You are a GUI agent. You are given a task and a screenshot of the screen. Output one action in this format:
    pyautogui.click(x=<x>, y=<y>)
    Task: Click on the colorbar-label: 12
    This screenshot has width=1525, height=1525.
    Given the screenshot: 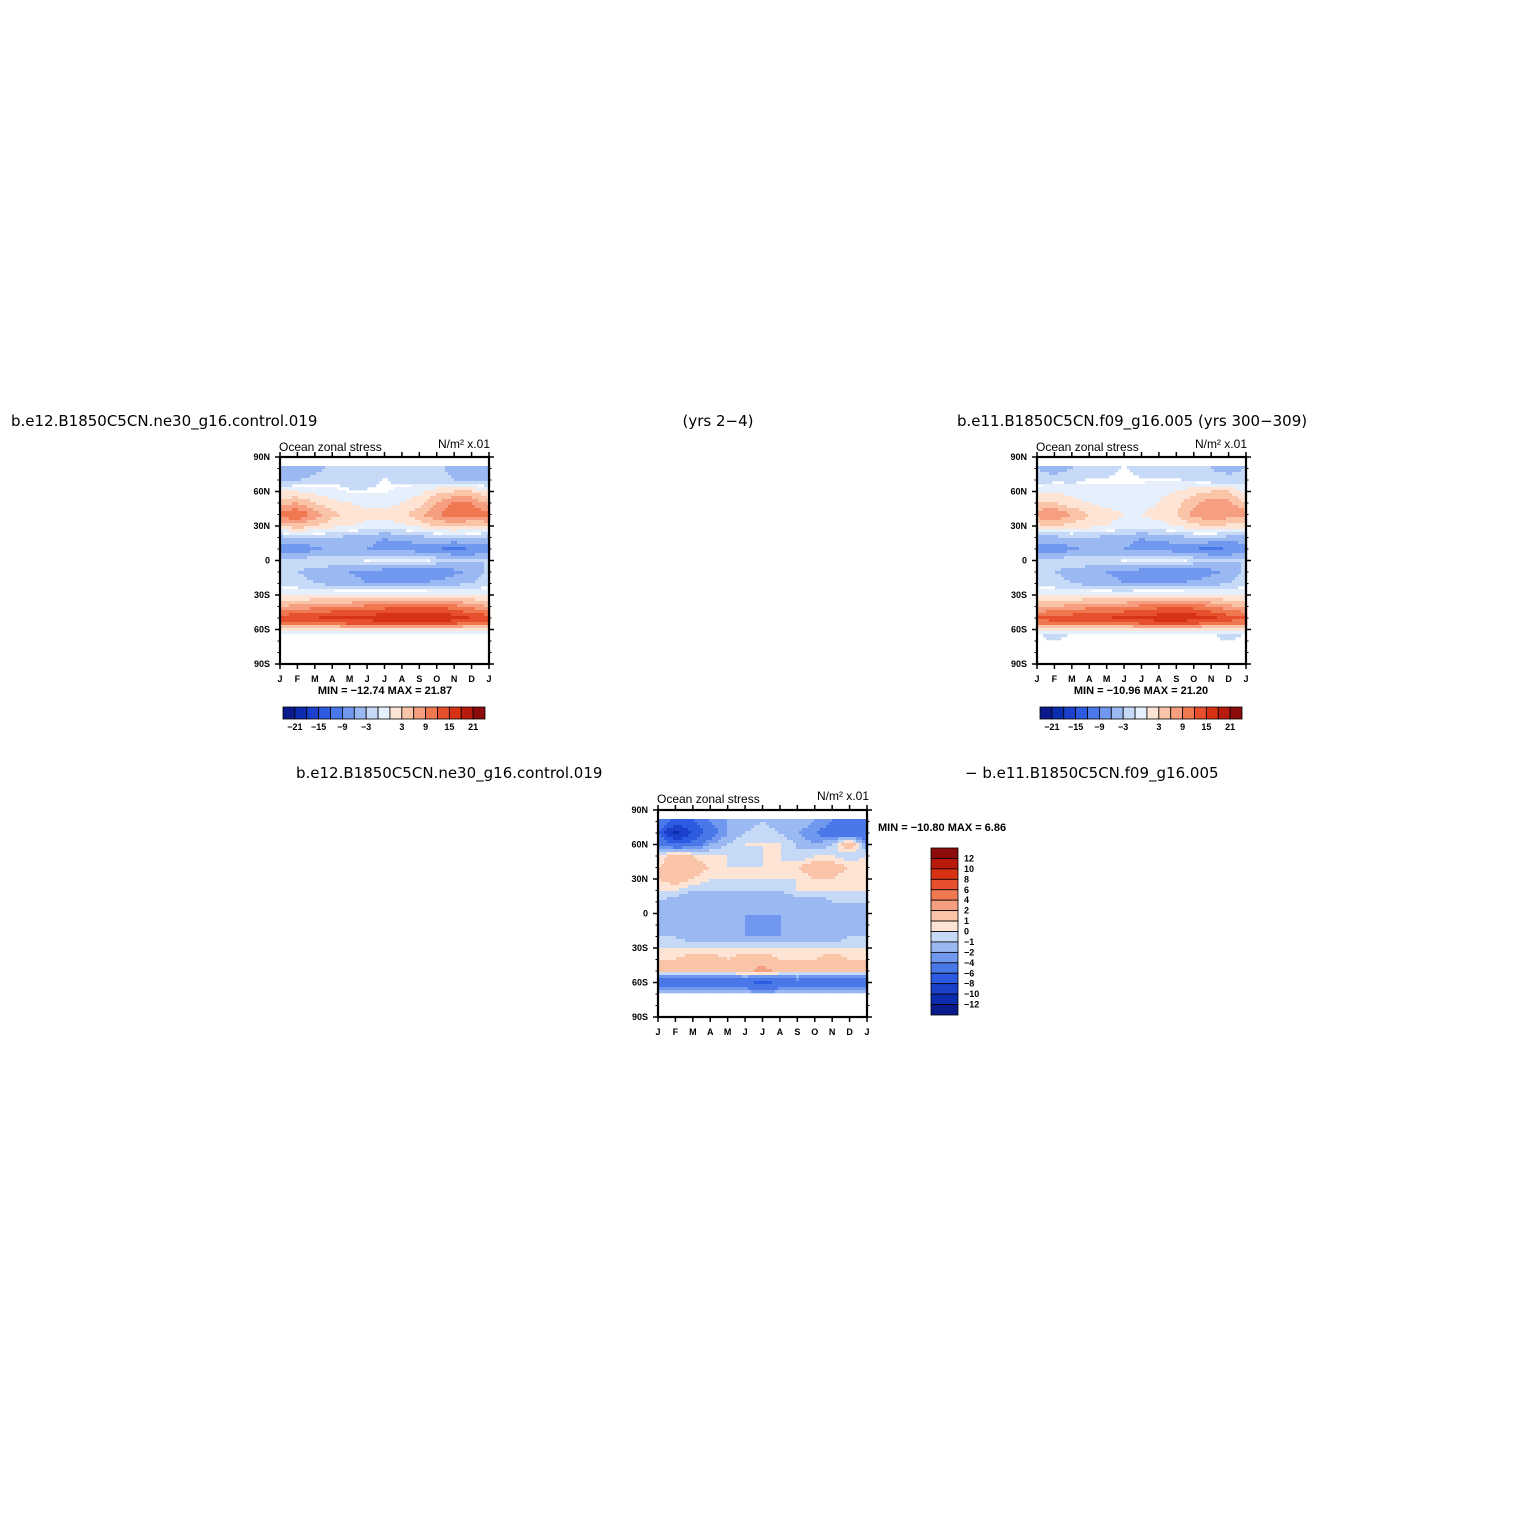 What is the action you would take?
    pyautogui.click(x=969, y=858)
    